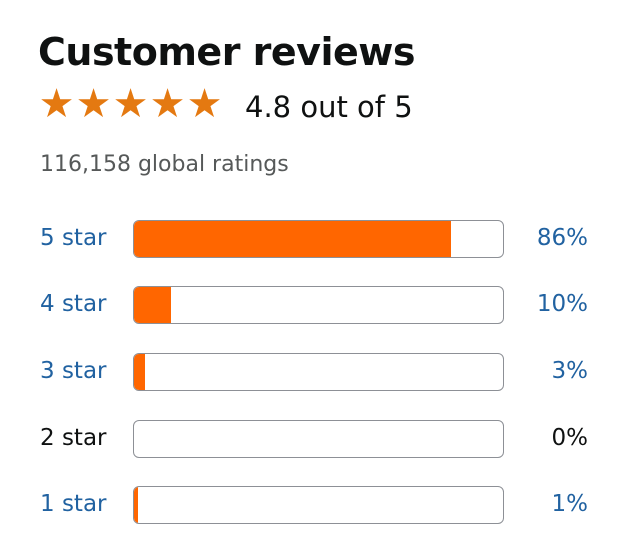 The image size is (640, 542). Describe the element at coordinates (329, 107) in the screenshot. I see `average-rating: 4.8 out of 5` at that location.